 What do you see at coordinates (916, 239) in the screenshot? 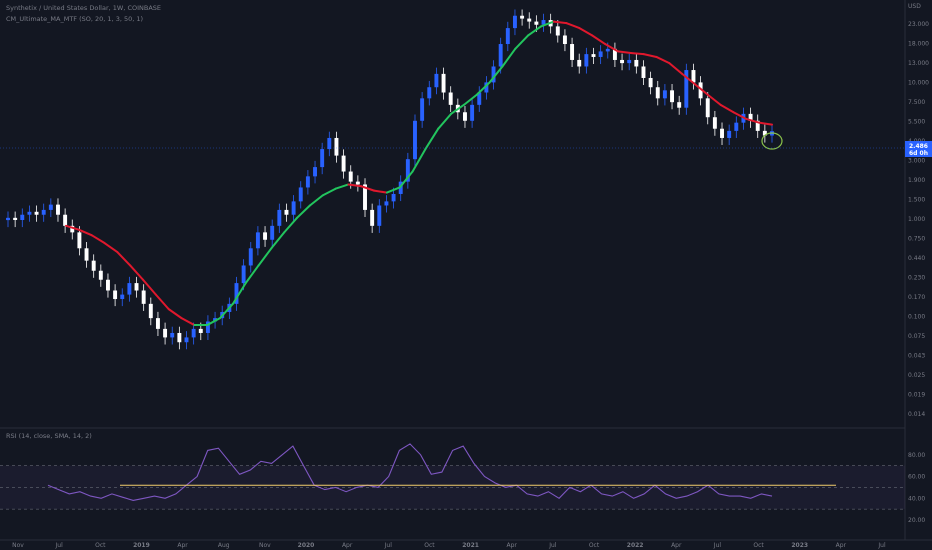
I see `price-tick-label: 0.750` at bounding box center [916, 239].